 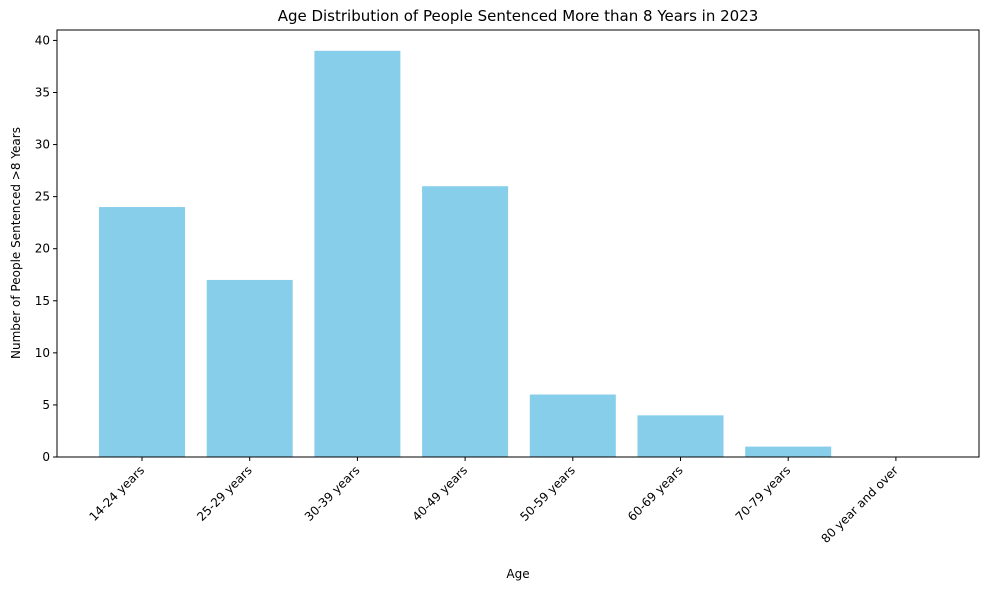 I want to click on y-tick-label-4: 20, so click(x=42, y=249).